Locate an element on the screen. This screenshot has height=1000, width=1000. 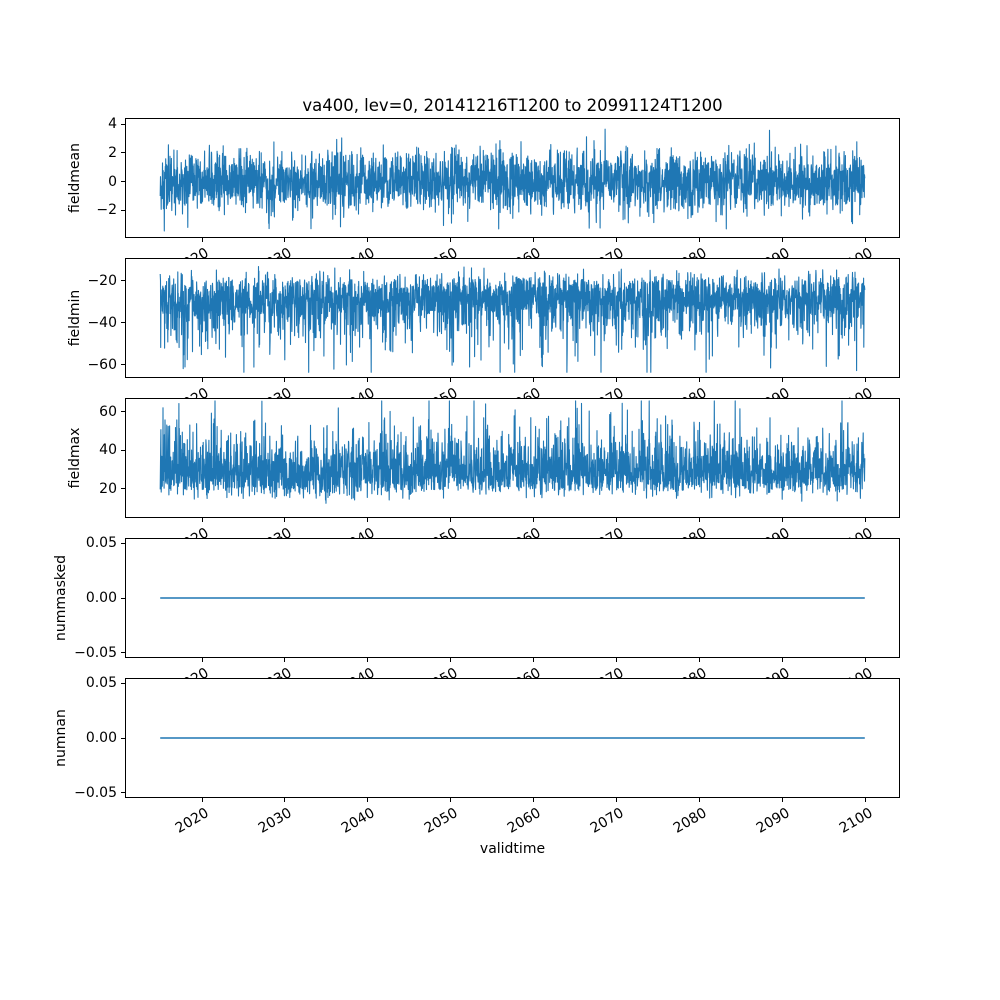
fieldmin-axis-label: fieldmin is located at coordinates (75, 318).